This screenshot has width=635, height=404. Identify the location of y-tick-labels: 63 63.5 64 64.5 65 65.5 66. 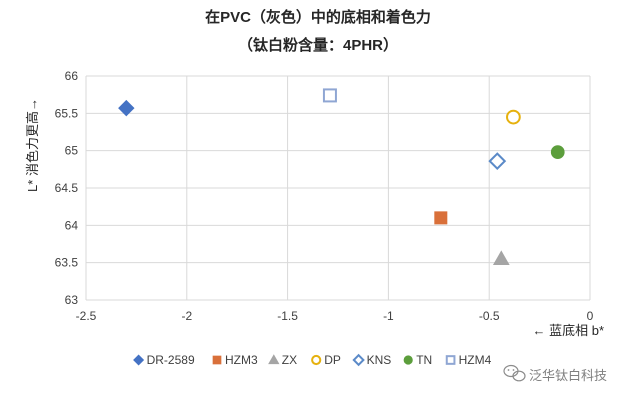
(67, 188).